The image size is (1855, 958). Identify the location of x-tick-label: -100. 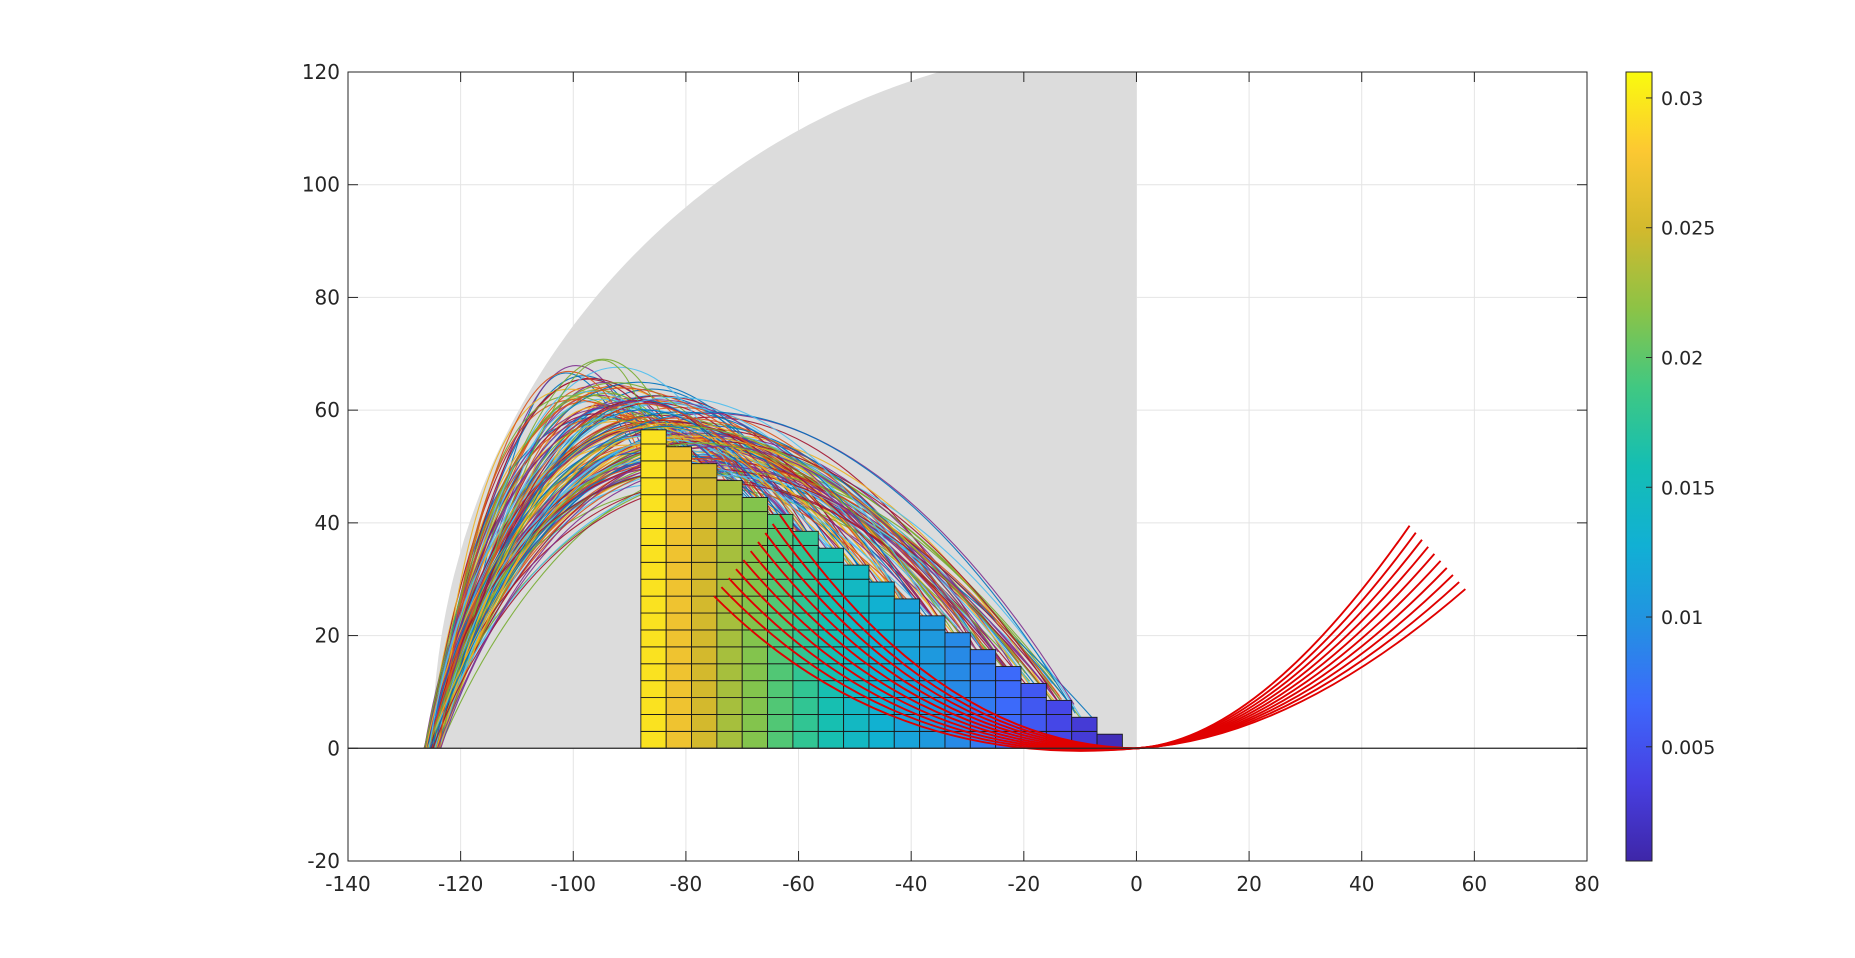
(573, 884).